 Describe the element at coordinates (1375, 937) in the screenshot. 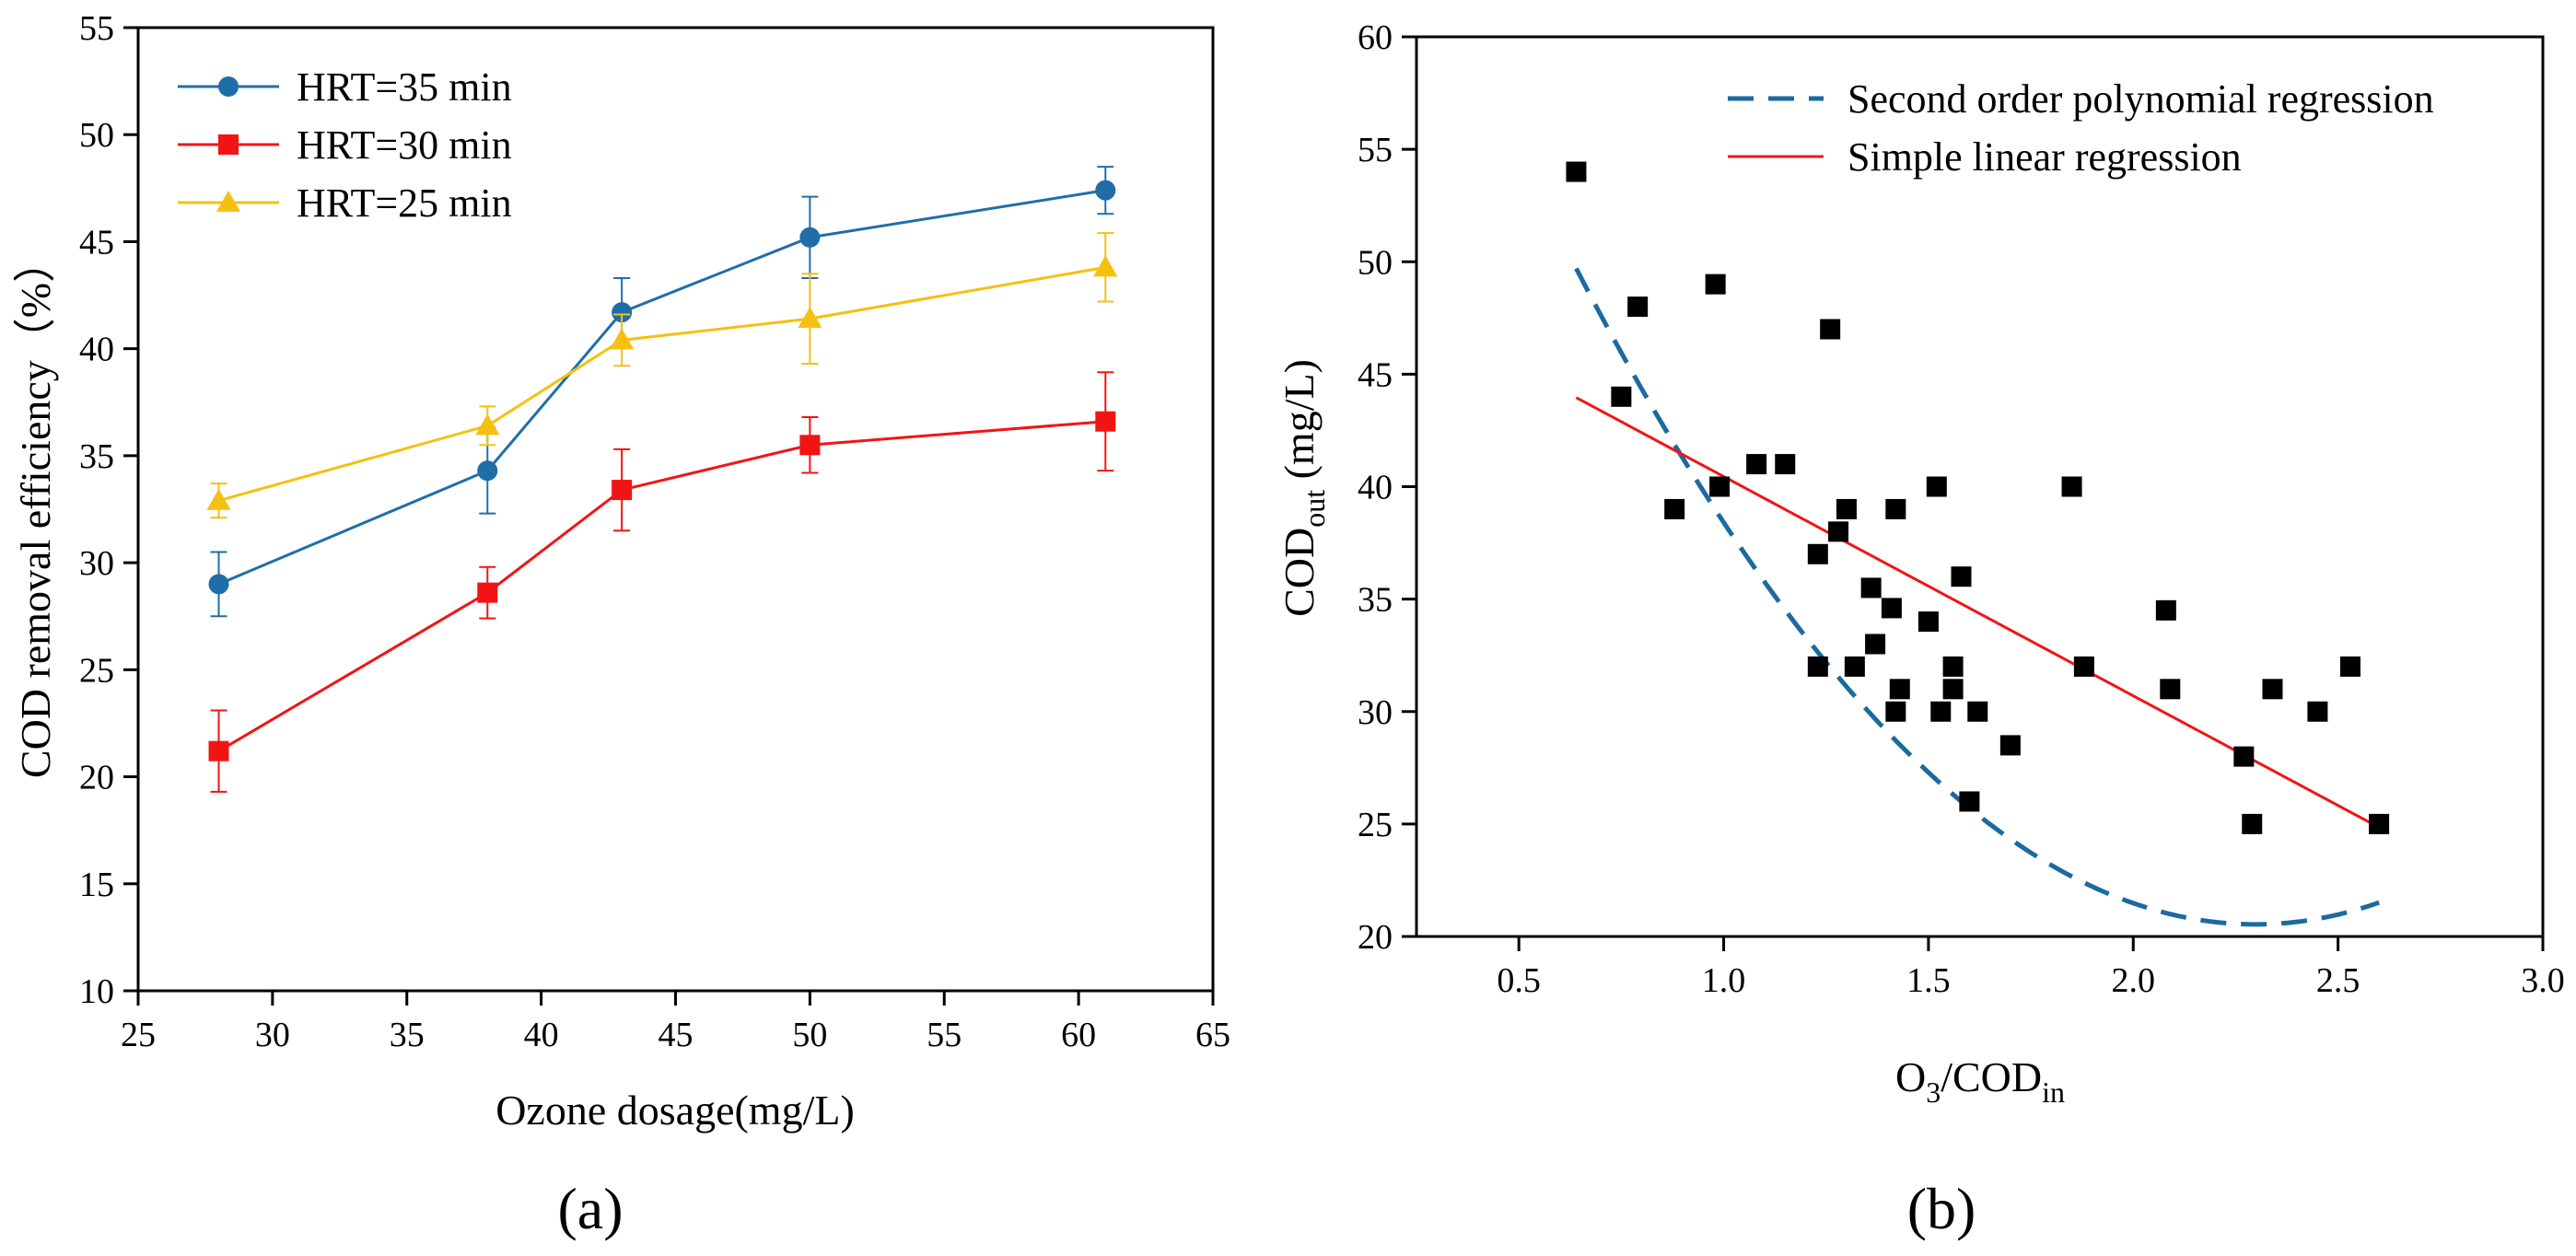

I see `y-tick-label-b-0: 20` at that location.